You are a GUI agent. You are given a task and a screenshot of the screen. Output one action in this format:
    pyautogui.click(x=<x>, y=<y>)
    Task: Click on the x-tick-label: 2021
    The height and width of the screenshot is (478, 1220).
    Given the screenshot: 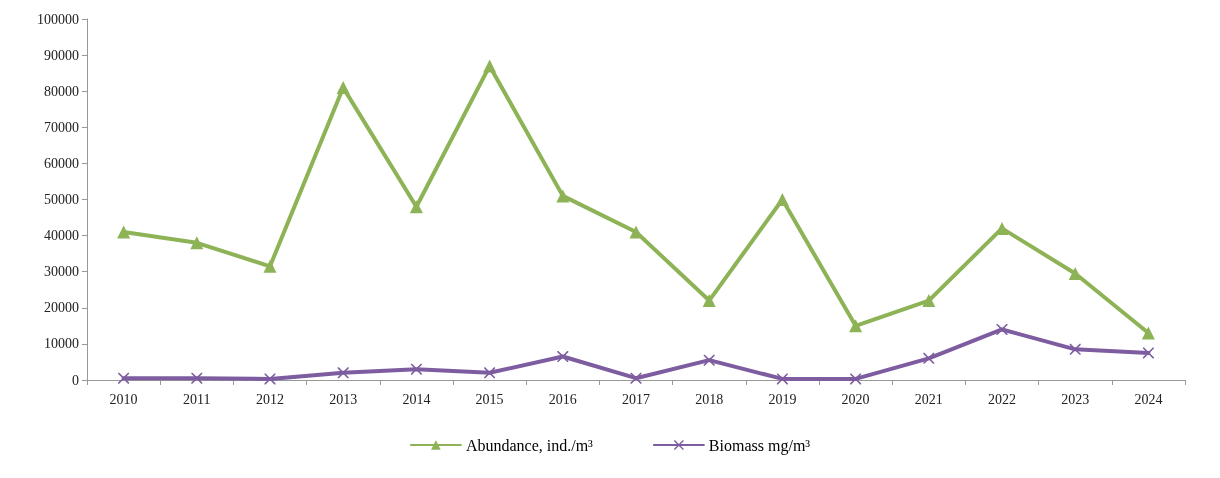 What is the action you would take?
    pyautogui.click(x=928, y=399)
    